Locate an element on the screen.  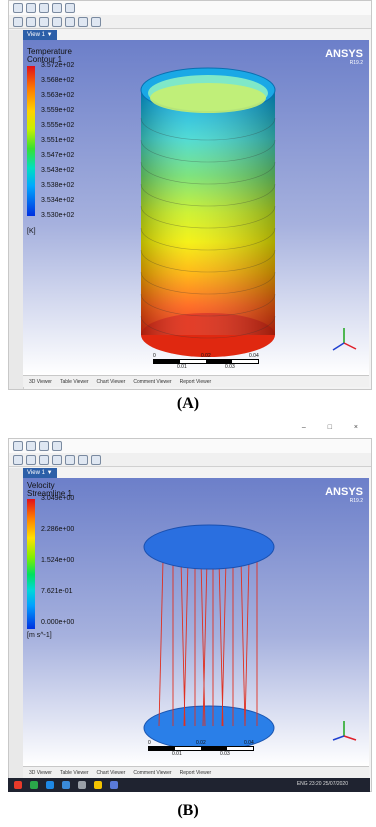
legend-tick-label: 3.530e+02 is located at coordinates (58, 215).